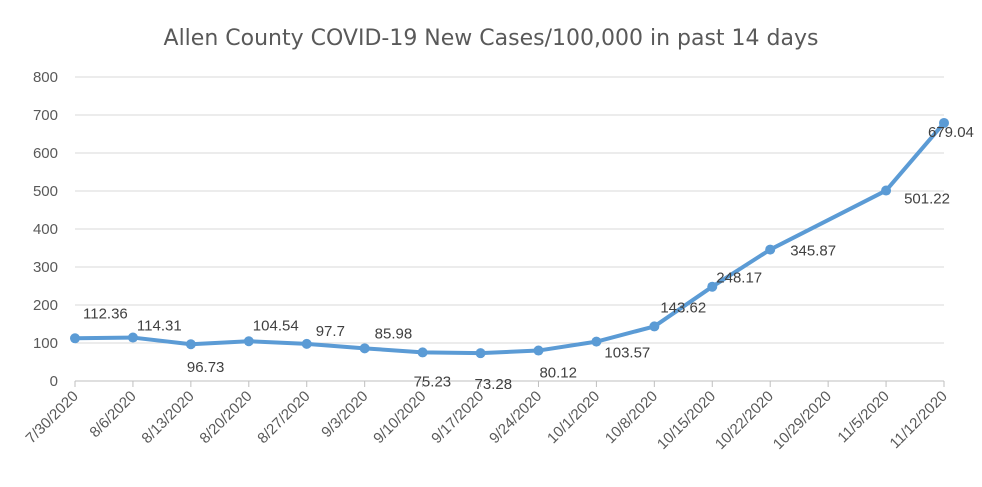 The height and width of the screenshot is (487, 982). I want to click on y-tick-label: 100, so click(45, 343).